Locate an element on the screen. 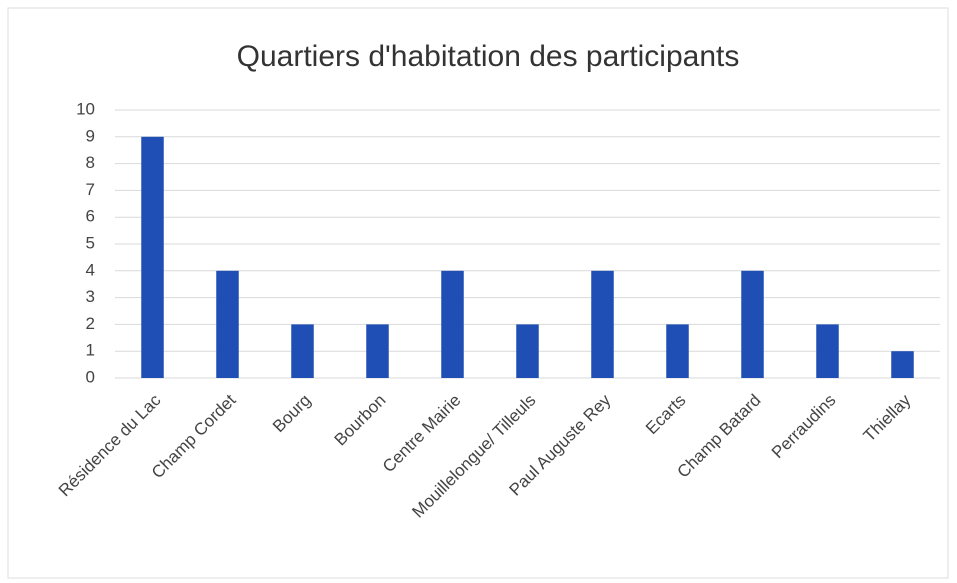 The image size is (957, 583). y-tick-label: 1 is located at coordinates (90, 350).